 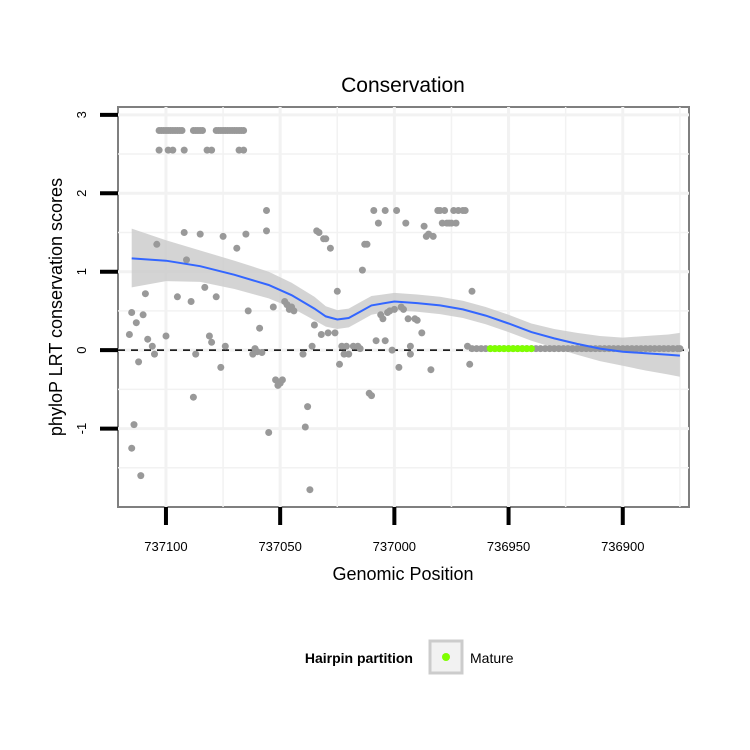 I want to click on smooth-line-group, so click(x=405, y=307).